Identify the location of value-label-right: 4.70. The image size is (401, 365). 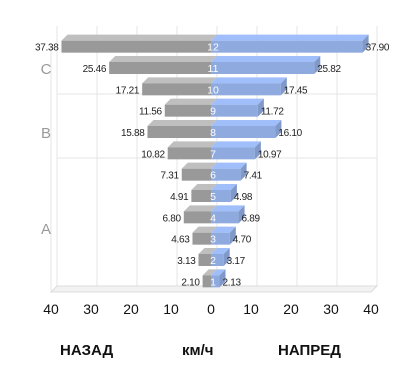
(242, 240).